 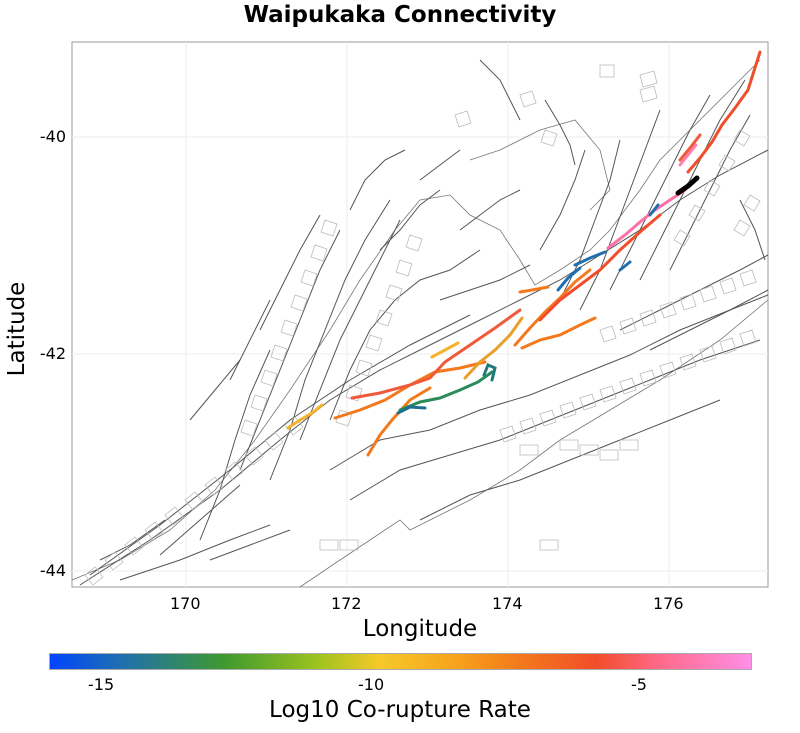 What do you see at coordinates (101, 684) in the screenshot?
I see `colorbar-tick-label: -15` at bounding box center [101, 684].